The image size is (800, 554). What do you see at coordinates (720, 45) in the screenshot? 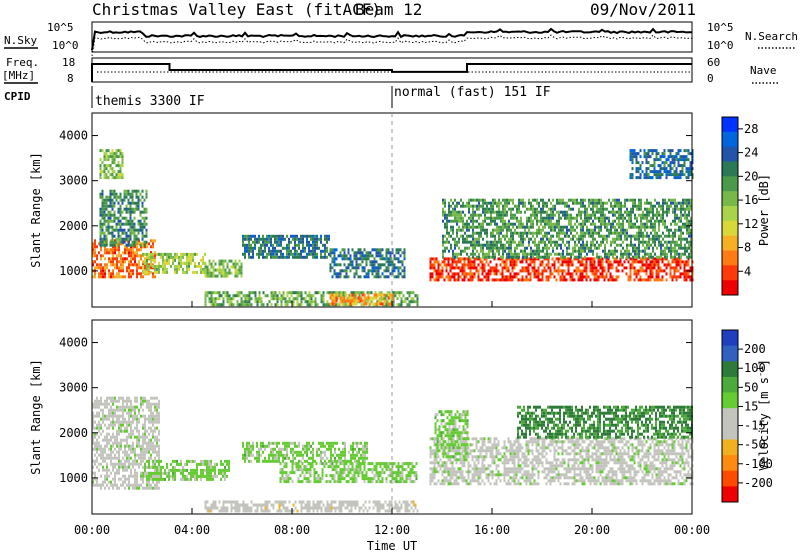
I see `nsearch-tick-bottom: 10^0` at bounding box center [720, 45].